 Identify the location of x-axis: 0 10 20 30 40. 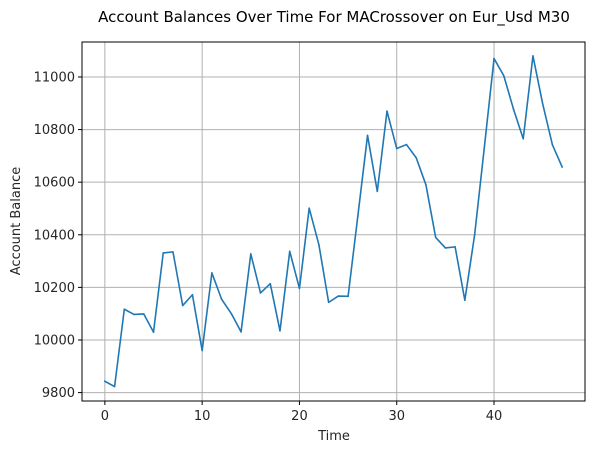
(302, 412).